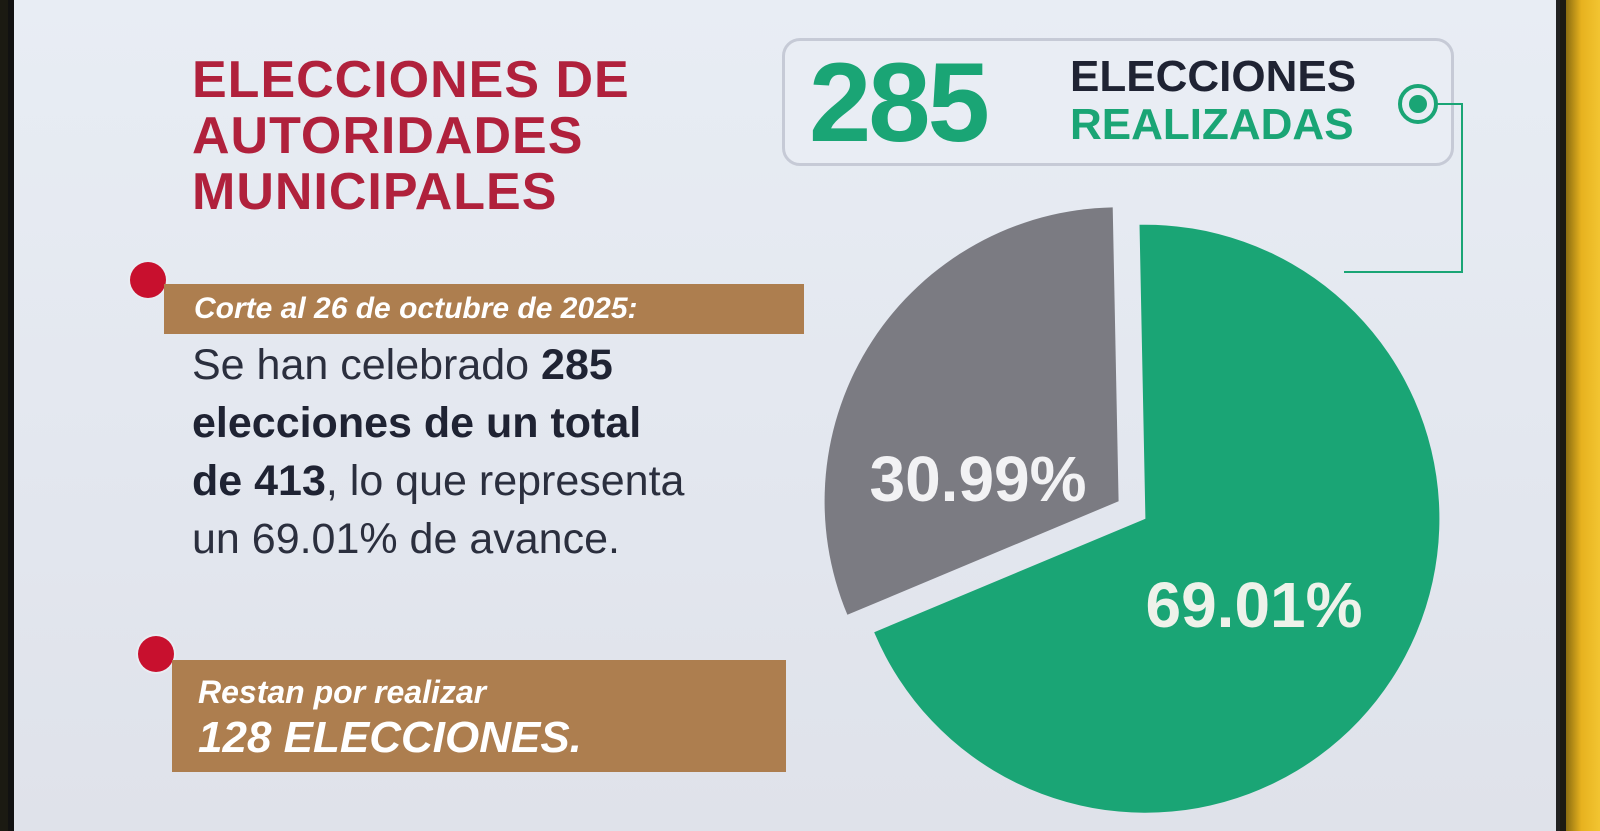  I want to click on title-line-2: AUTORIDADES, so click(388, 136).